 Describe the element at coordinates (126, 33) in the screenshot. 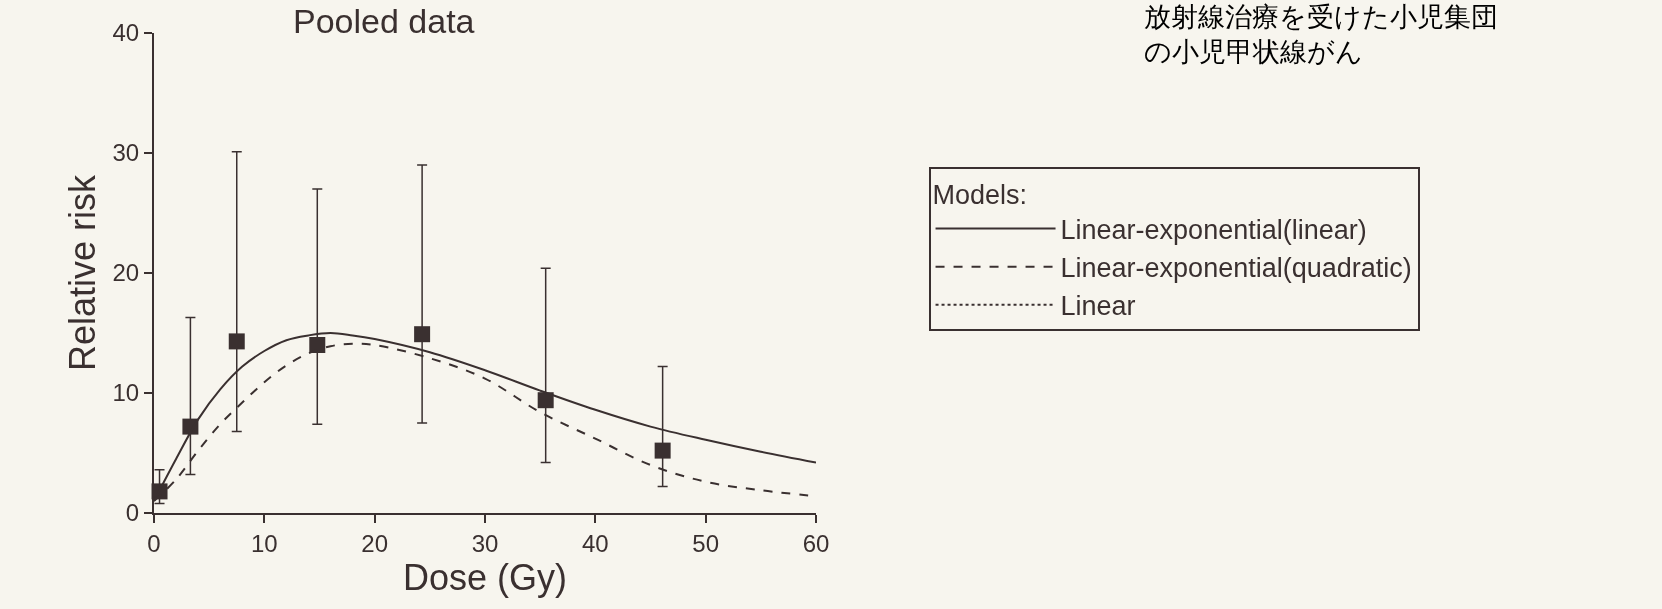

I see `y-tick-label: 40` at that location.